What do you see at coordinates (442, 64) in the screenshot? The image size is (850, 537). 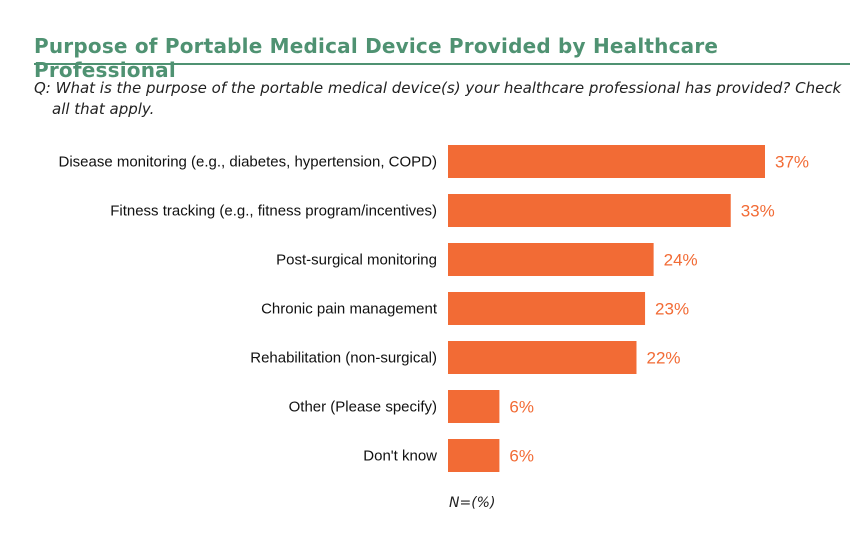 I see `title-underline` at bounding box center [442, 64].